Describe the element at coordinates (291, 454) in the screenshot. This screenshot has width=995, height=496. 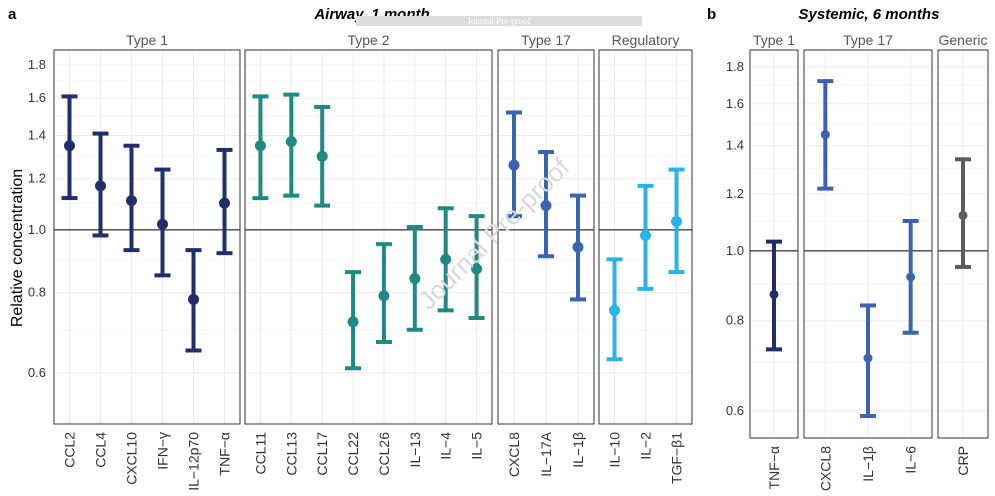
I see `x-tick-label: CCL13` at that location.